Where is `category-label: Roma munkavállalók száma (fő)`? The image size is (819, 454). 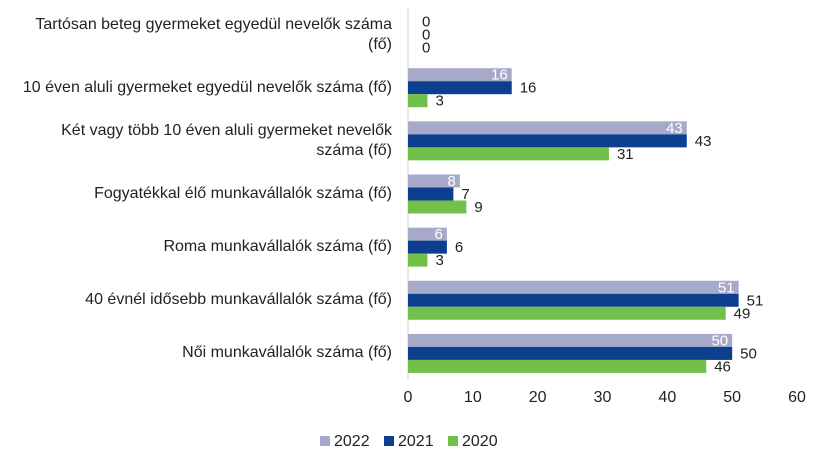 category-label: Roma munkavállalók száma (fő) is located at coordinates (277, 247).